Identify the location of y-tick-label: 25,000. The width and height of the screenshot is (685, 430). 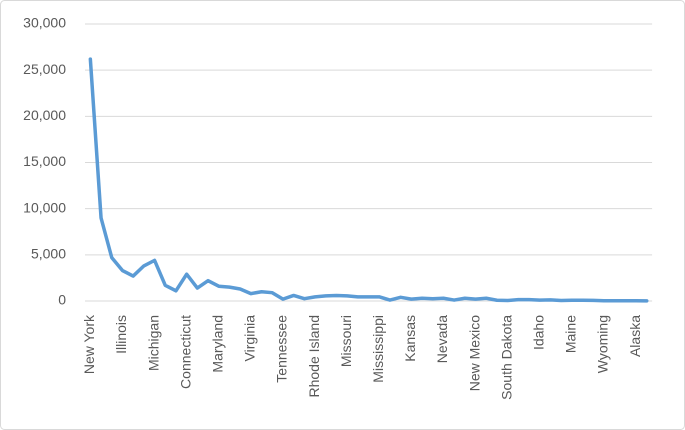
(44, 69).